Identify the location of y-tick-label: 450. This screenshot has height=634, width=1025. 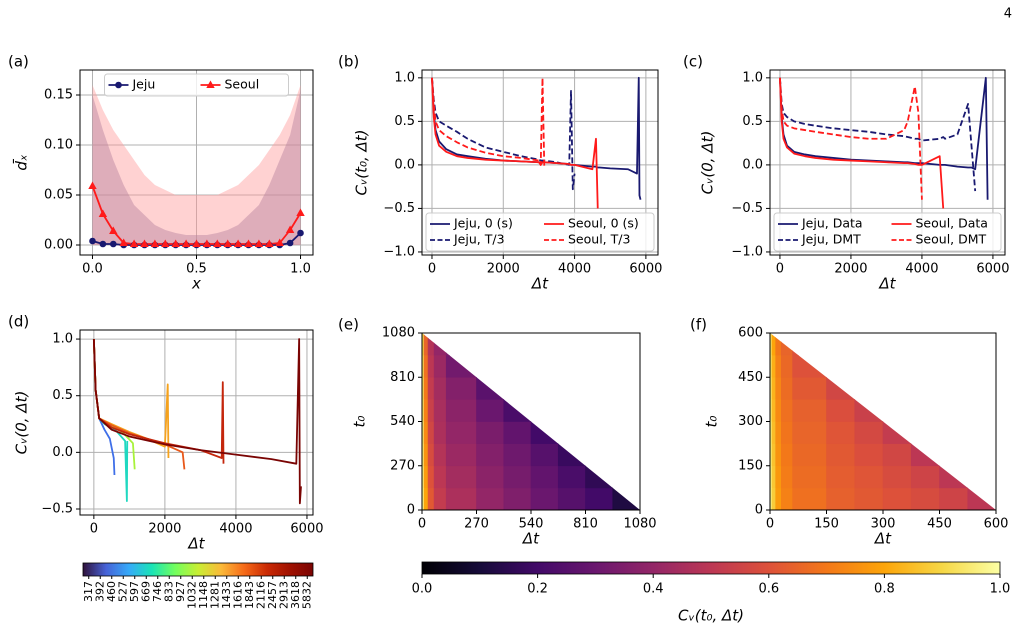
(750, 377).